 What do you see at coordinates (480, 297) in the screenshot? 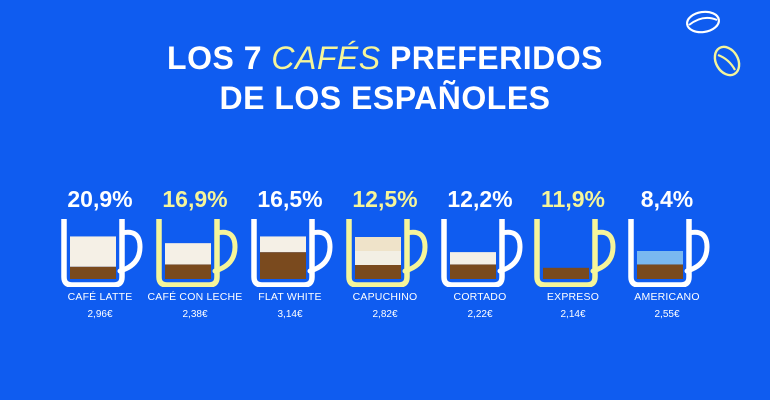
I see `coffee-name: CORTADO` at bounding box center [480, 297].